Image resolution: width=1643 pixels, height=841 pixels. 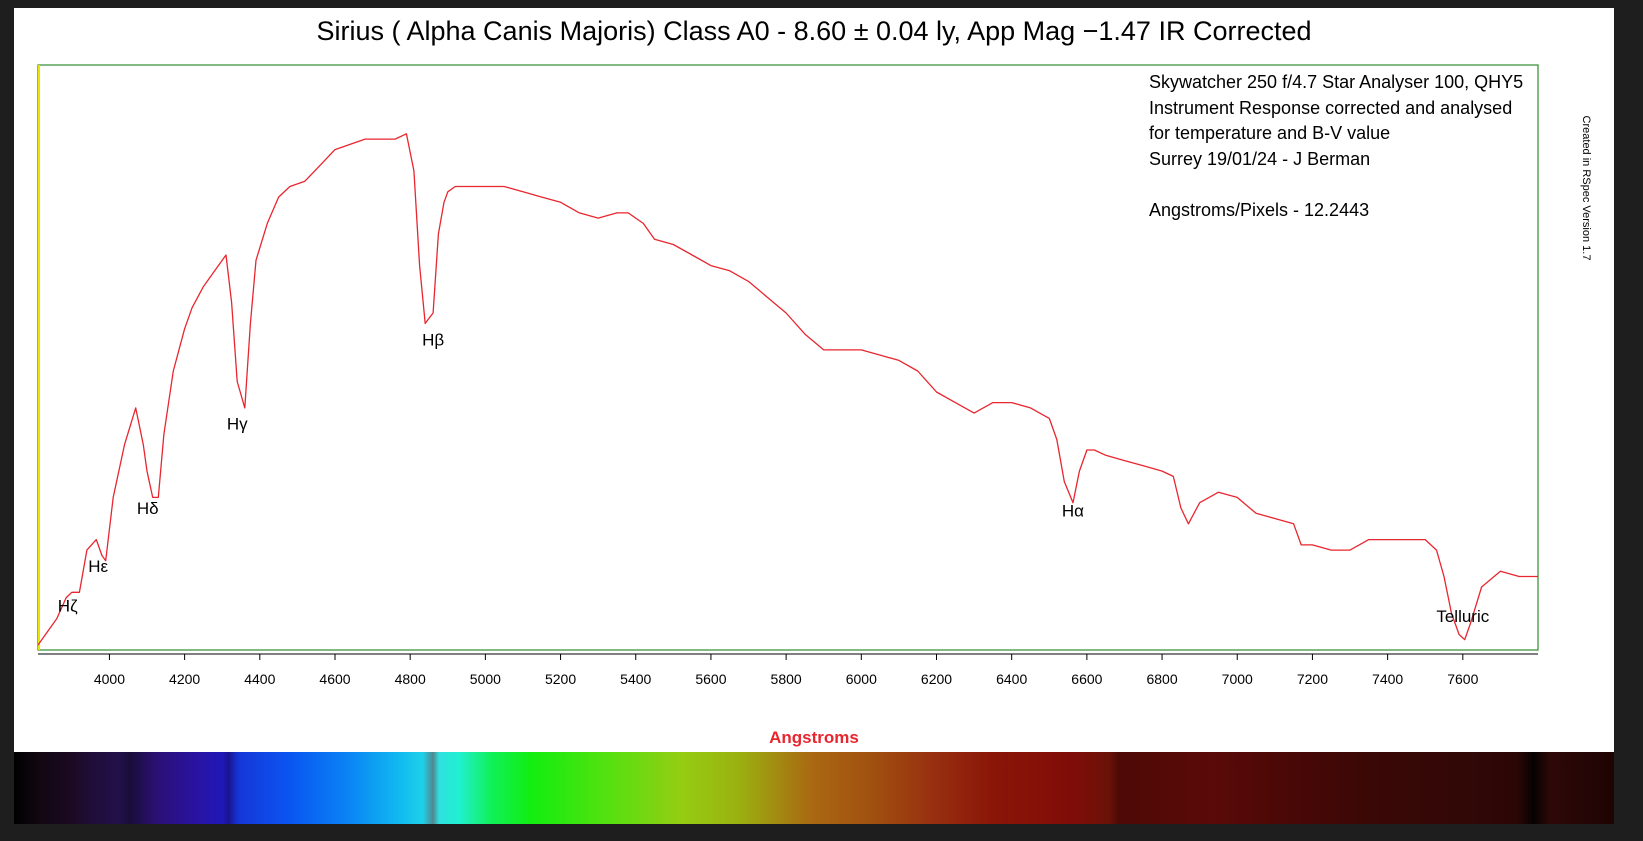 What do you see at coordinates (1462, 616) in the screenshot?
I see `spectral-line-label: Telluric` at bounding box center [1462, 616].